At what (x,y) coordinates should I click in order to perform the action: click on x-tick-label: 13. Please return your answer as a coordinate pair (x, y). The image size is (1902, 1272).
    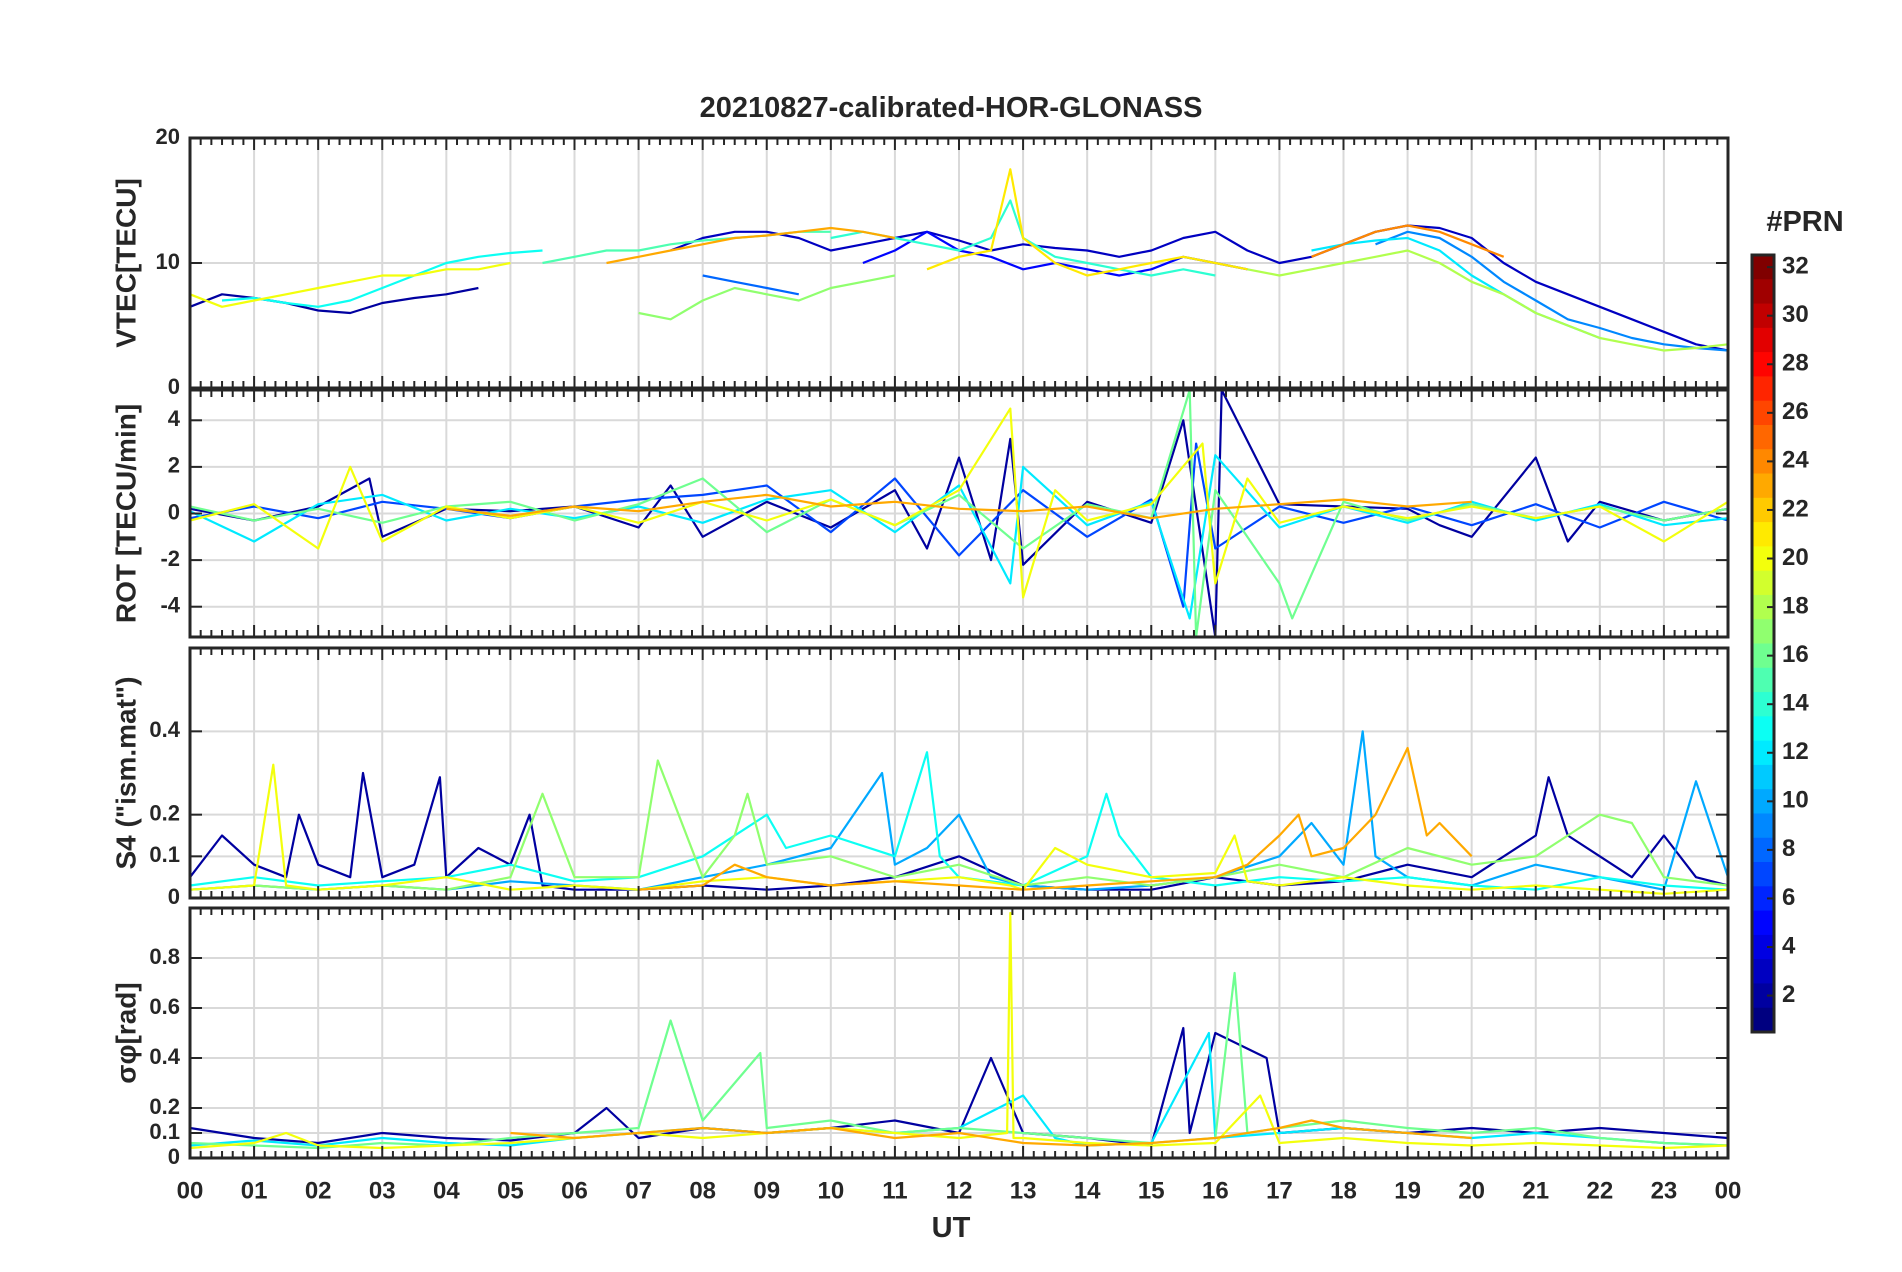
    Looking at the image, I should click on (1023, 1190).